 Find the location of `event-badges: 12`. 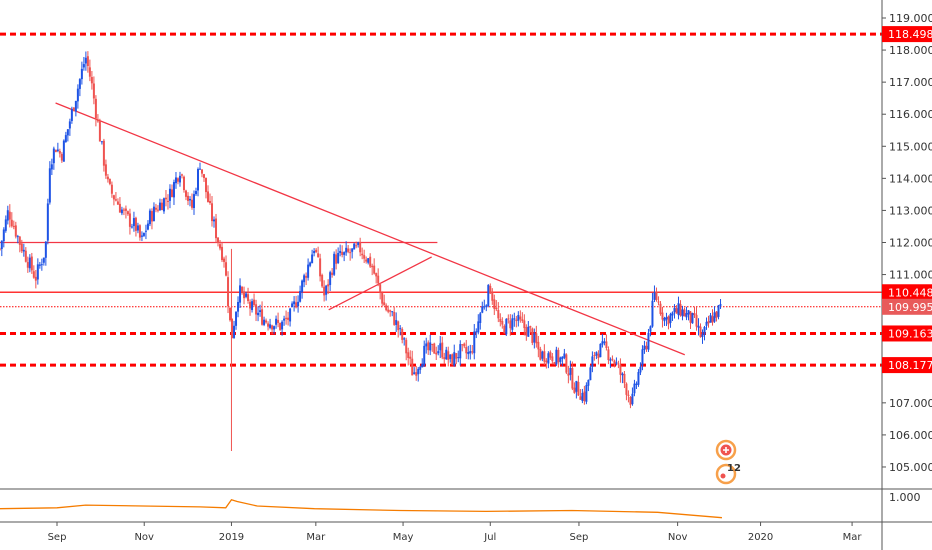

event-badges: 12 is located at coordinates (728, 462).